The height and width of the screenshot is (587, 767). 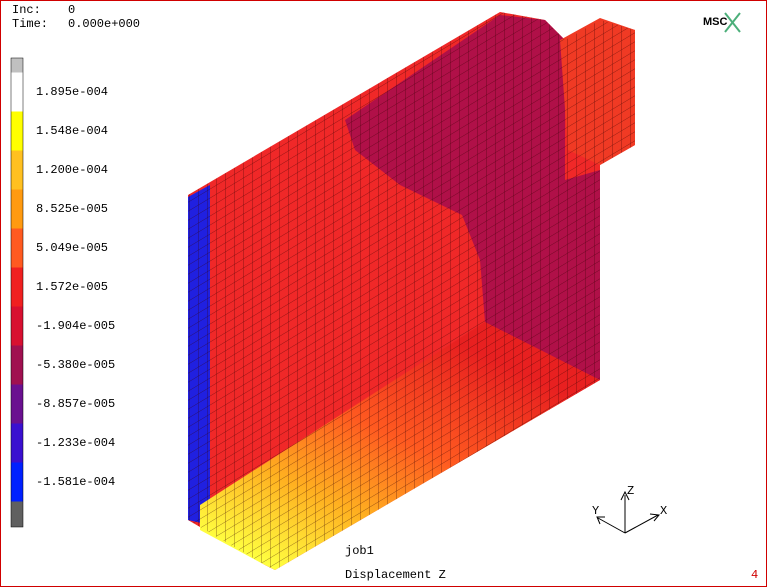 What do you see at coordinates (75, 365) in the screenshot?
I see `legend-label: -5.380e-005` at bounding box center [75, 365].